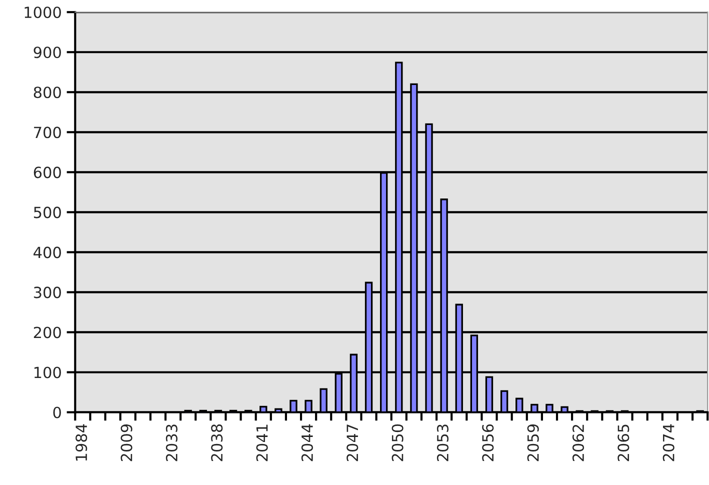  I want to click on y-tick-label: 800, so click(47, 92).